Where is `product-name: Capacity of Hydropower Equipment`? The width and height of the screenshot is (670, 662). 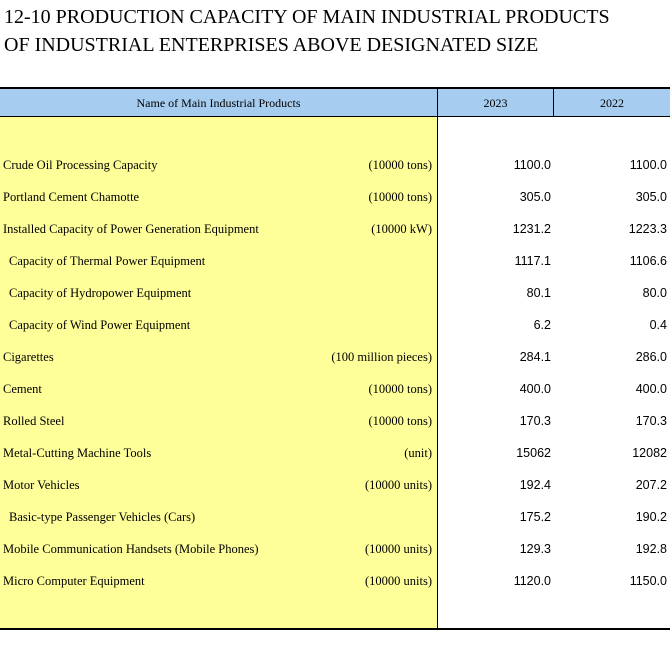
product-name: Capacity of Hydropower Equipment is located at coordinates (100, 293).